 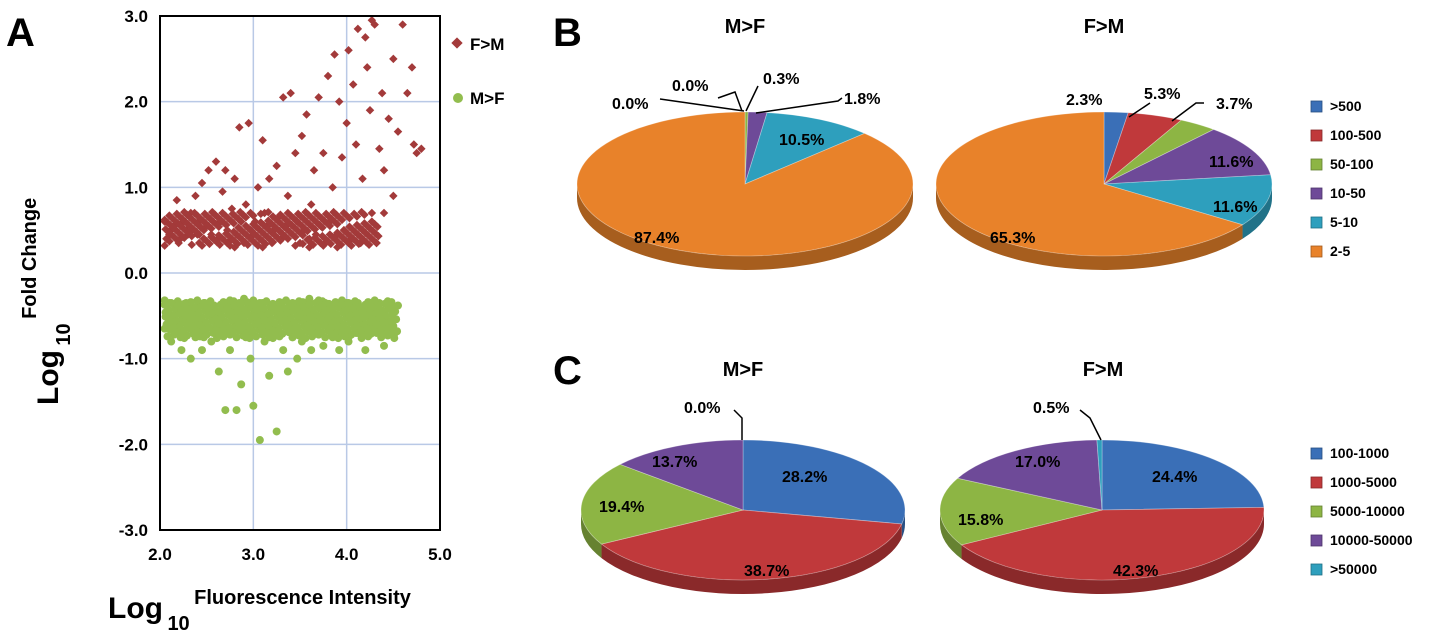 I want to click on y-axis-label-sup: Fold Change, so click(x=30, y=258).